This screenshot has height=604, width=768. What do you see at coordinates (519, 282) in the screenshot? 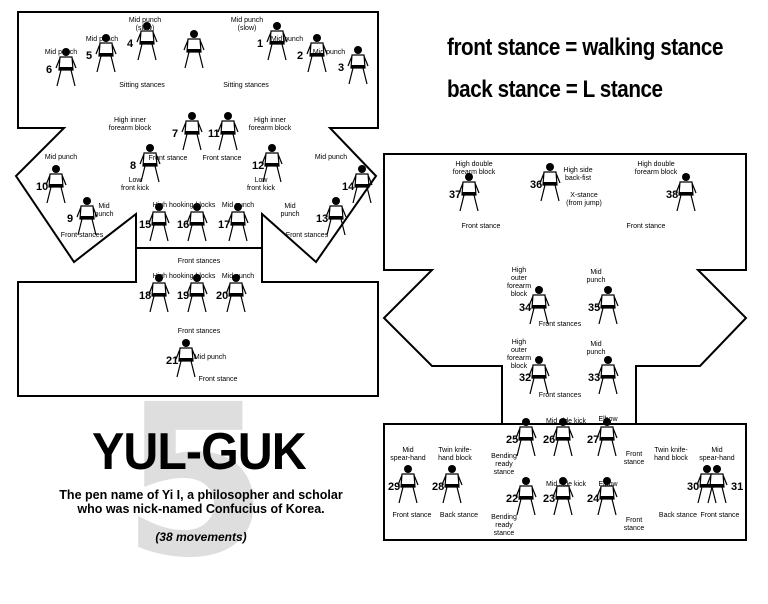
I see `movement-label: High outer forearm block` at bounding box center [519, 282].